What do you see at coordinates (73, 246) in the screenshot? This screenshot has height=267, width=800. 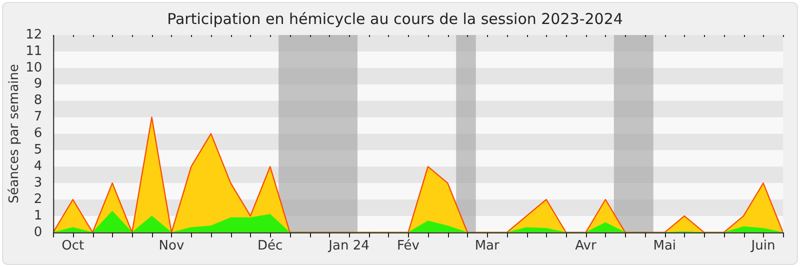 I see `x-tick-label: Oct` at bounding box center [73, 246].